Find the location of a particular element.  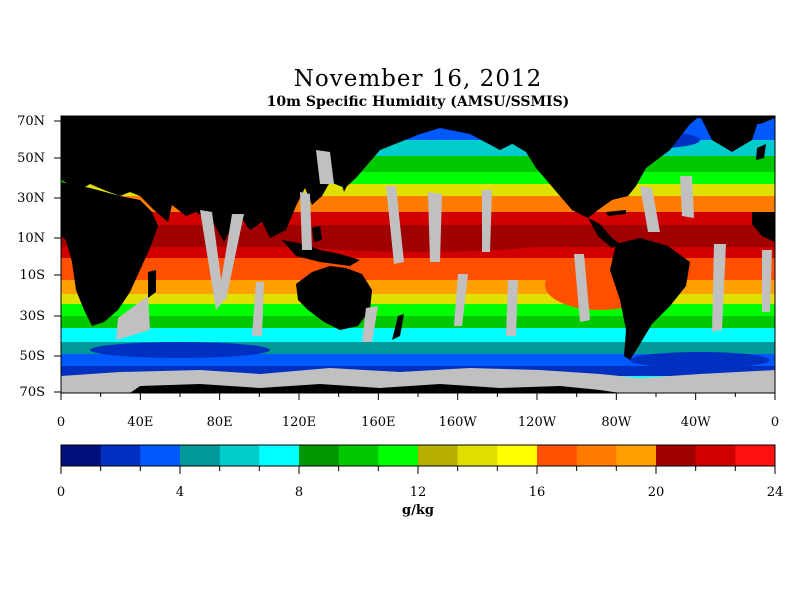

map-title: November 16, 2012 is located at coordinates (418, 79).